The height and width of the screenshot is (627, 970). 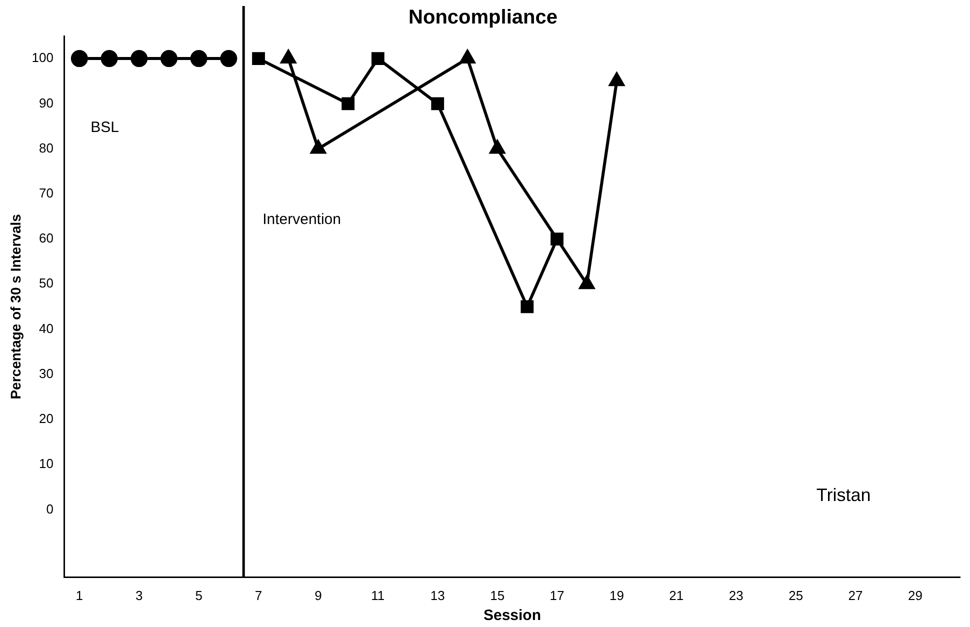 What do you see at coordinates (80, 595) in the screenshot?
I see `x-tick-label: 1` at bounding box center [80, 595].